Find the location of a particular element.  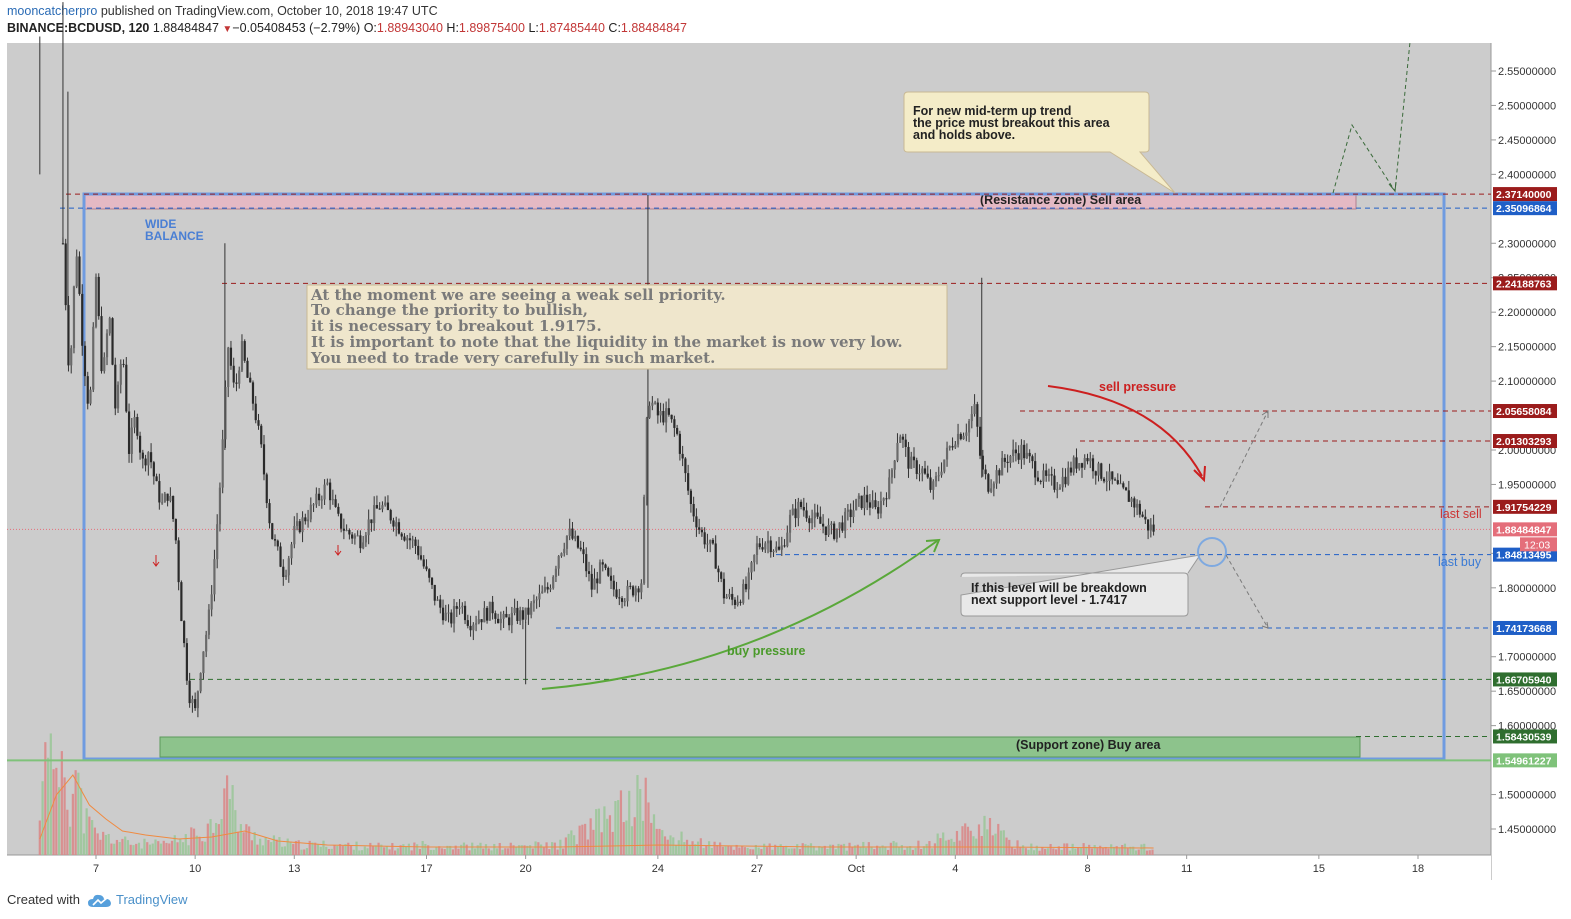

author-link: mooncatcherpro is located at coordinates (52, 11).